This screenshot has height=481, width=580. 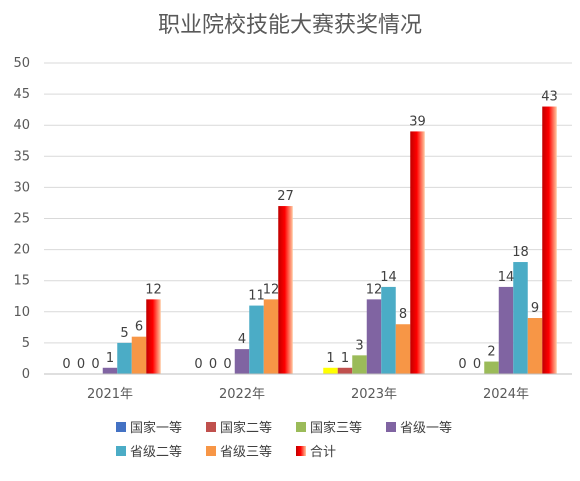 What do you see at coordinates (549, 97) in the screenshot?
I see `data-label: 43` at bounding box center [549, 97].